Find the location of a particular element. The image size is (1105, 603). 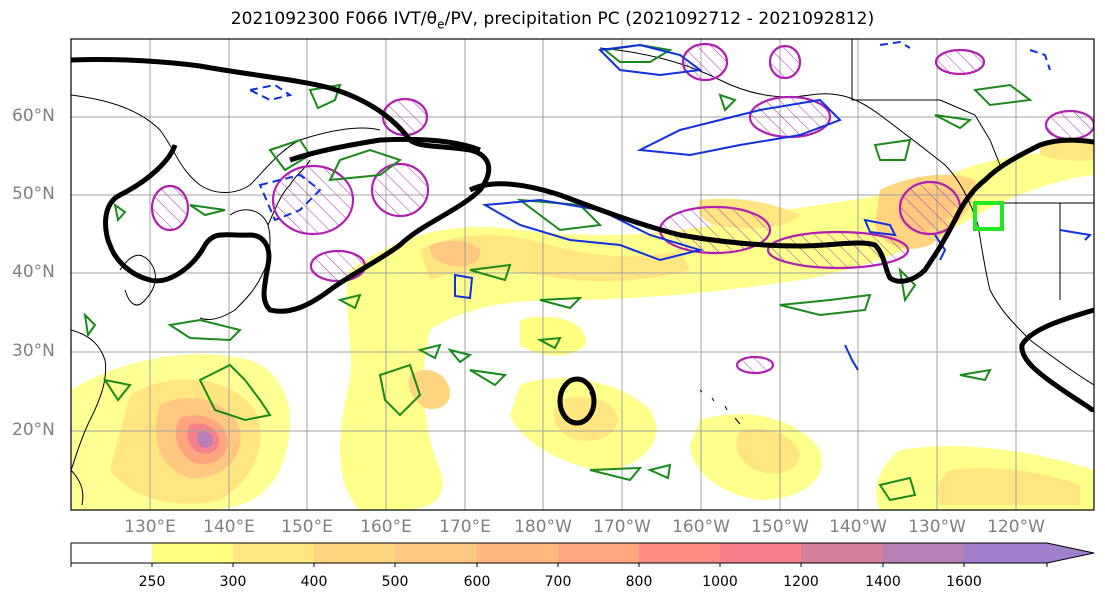

colorbar-tick-label: 300 is located at coordinates (233, 582).